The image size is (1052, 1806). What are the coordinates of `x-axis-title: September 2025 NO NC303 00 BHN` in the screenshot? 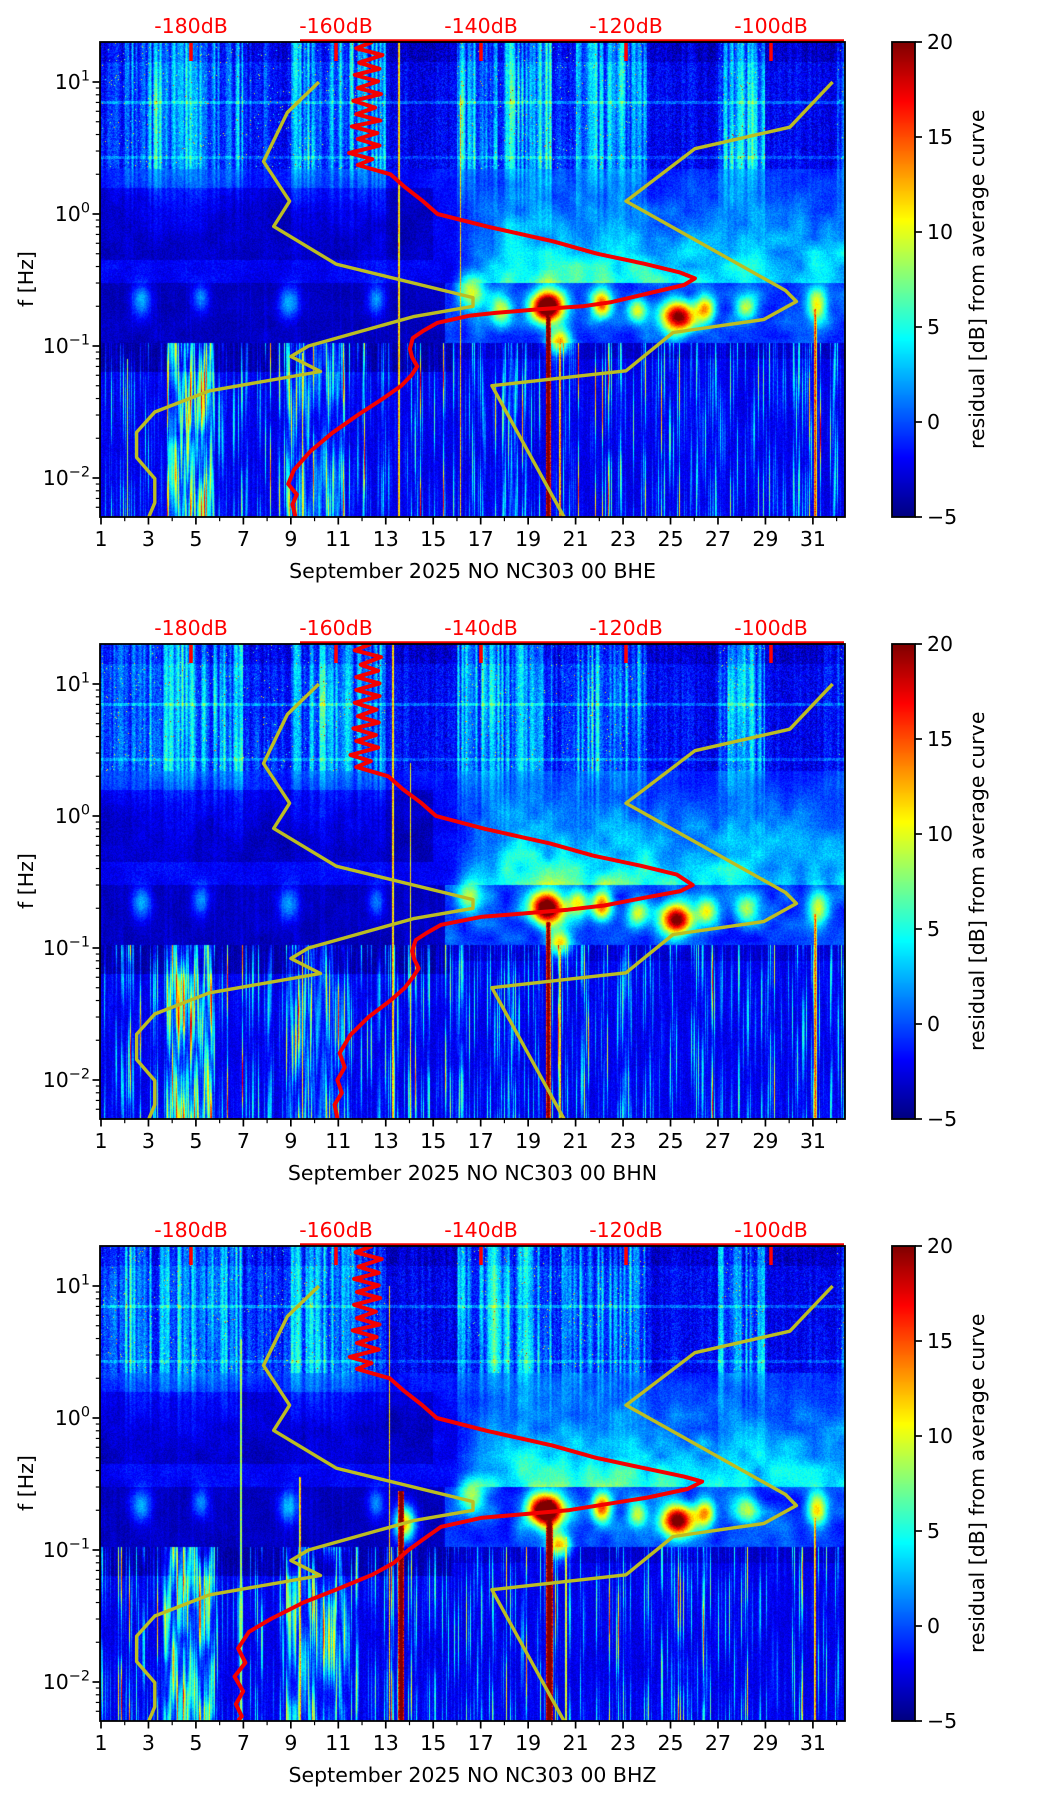 It's located at (472, 1173).